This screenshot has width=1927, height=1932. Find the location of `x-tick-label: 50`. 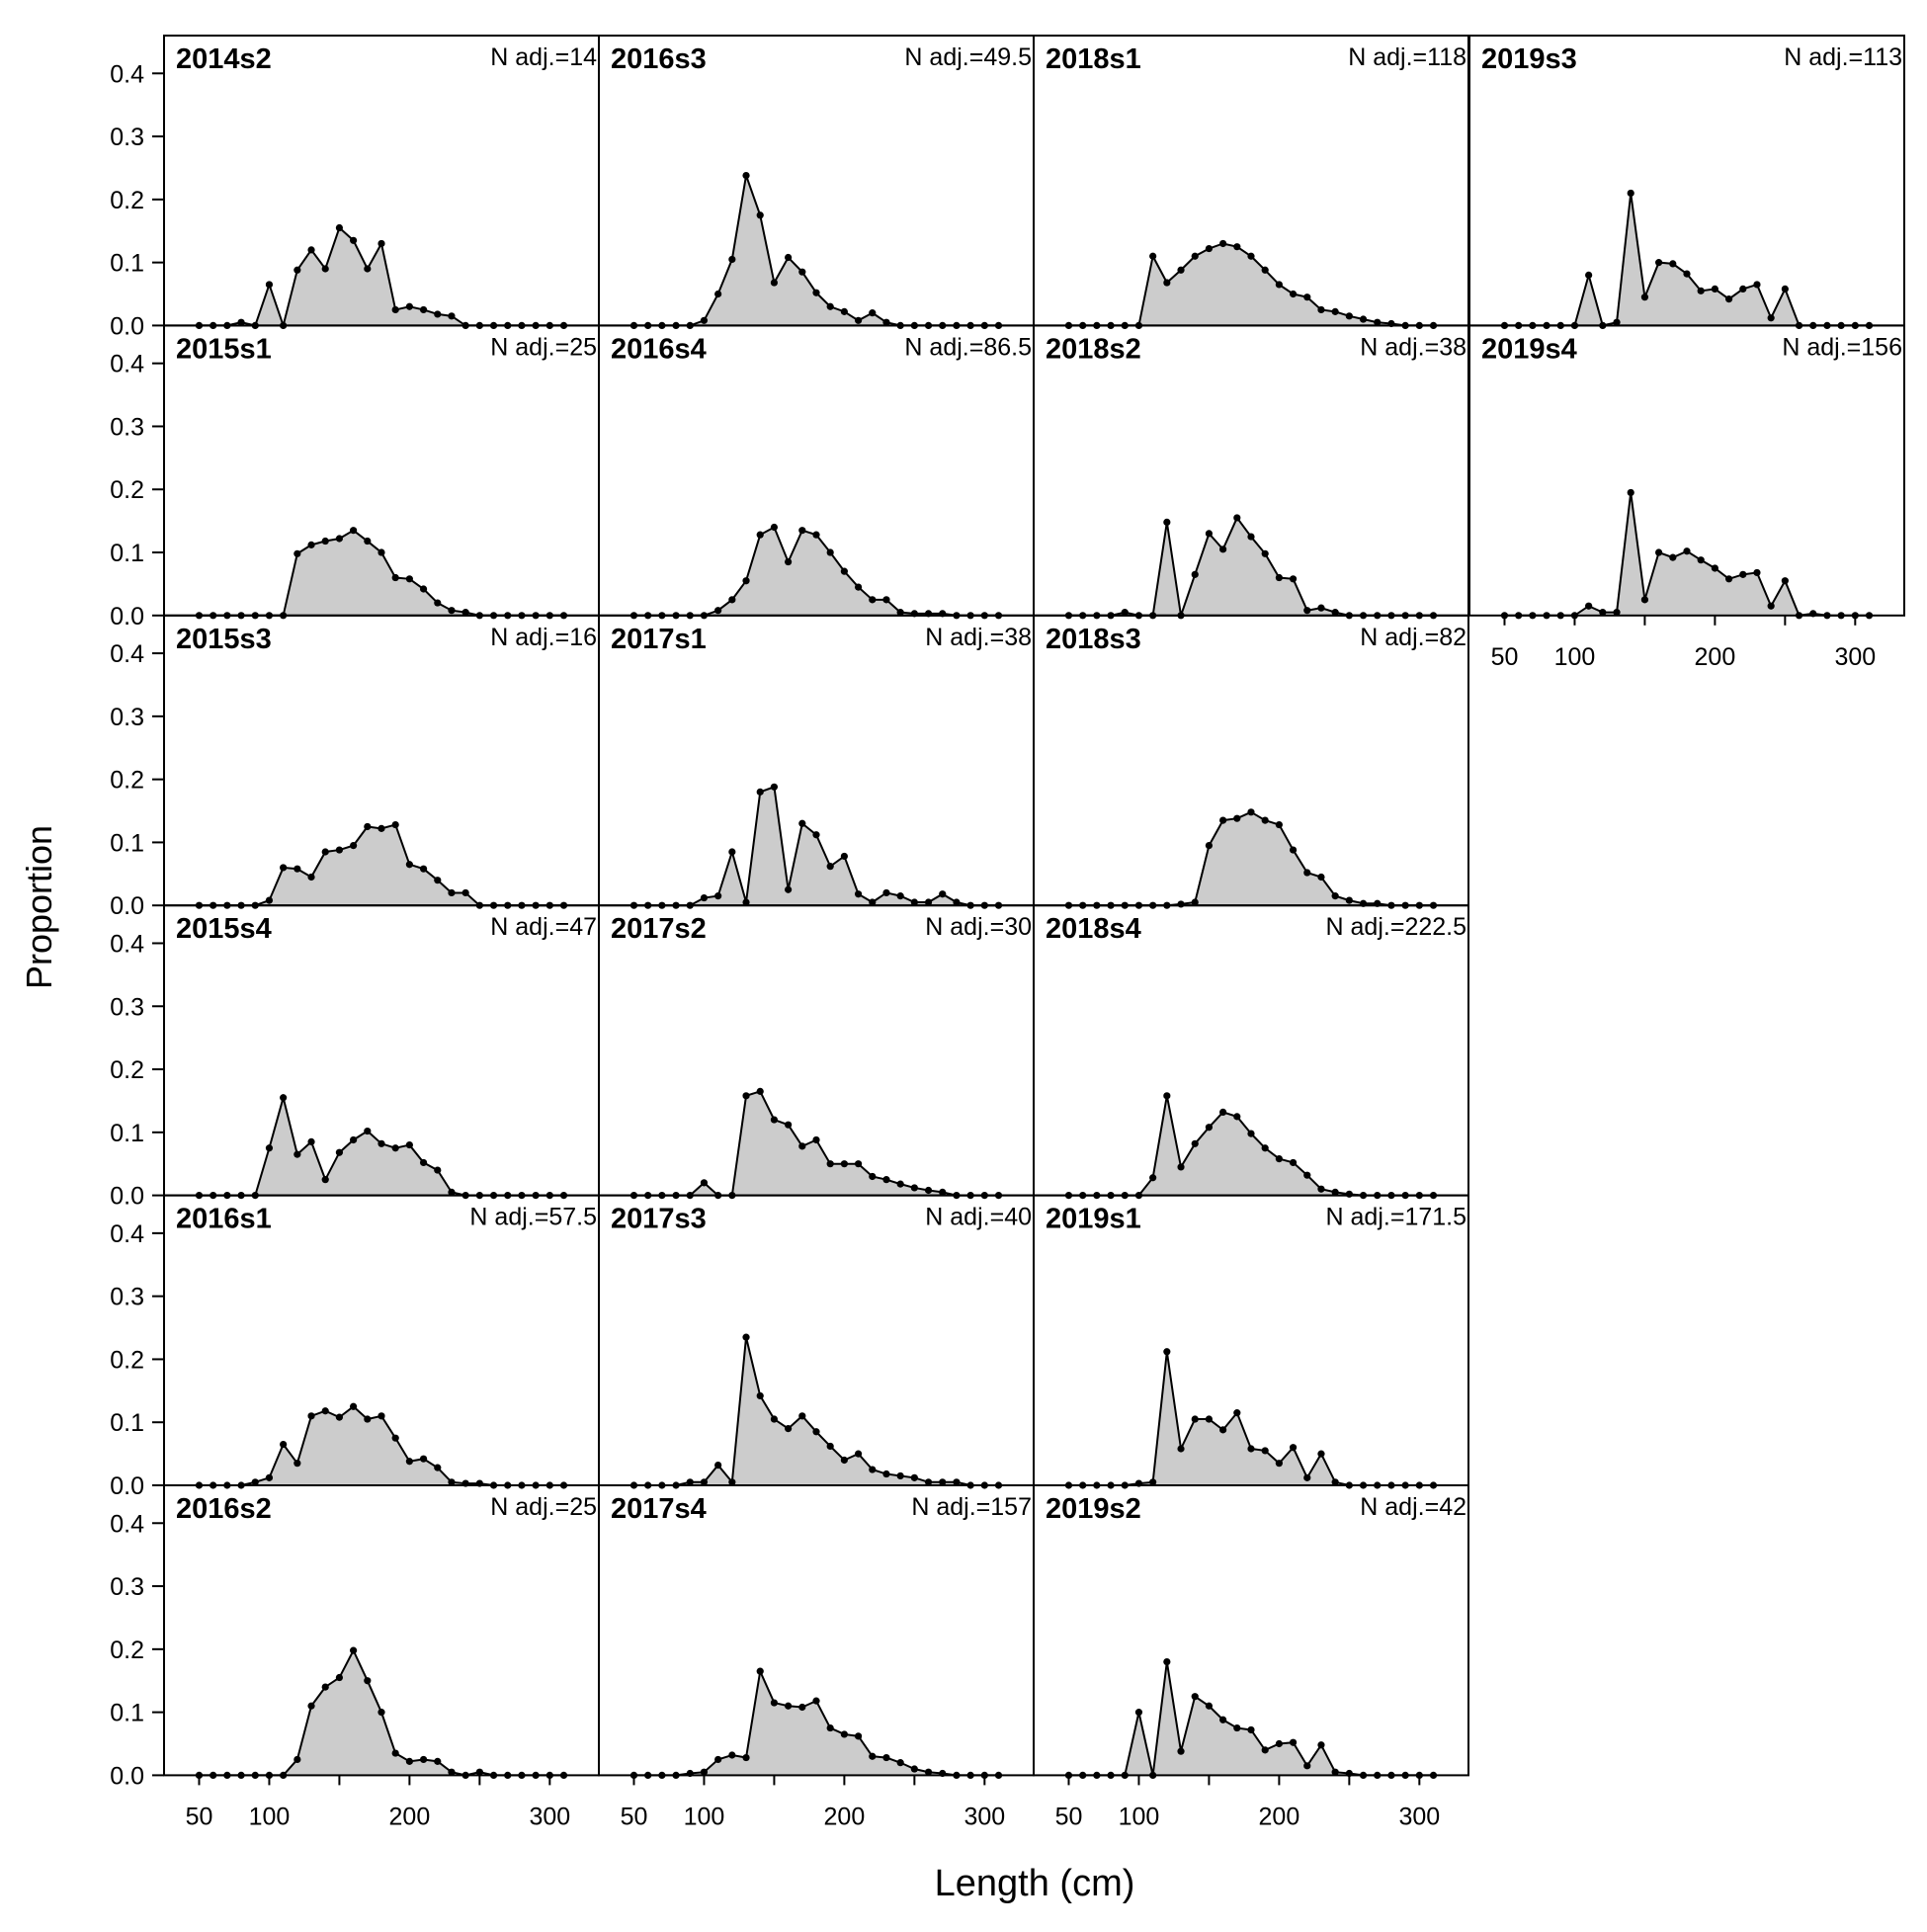

x-tick-label: 50 is located at coordinates (634, 1816).